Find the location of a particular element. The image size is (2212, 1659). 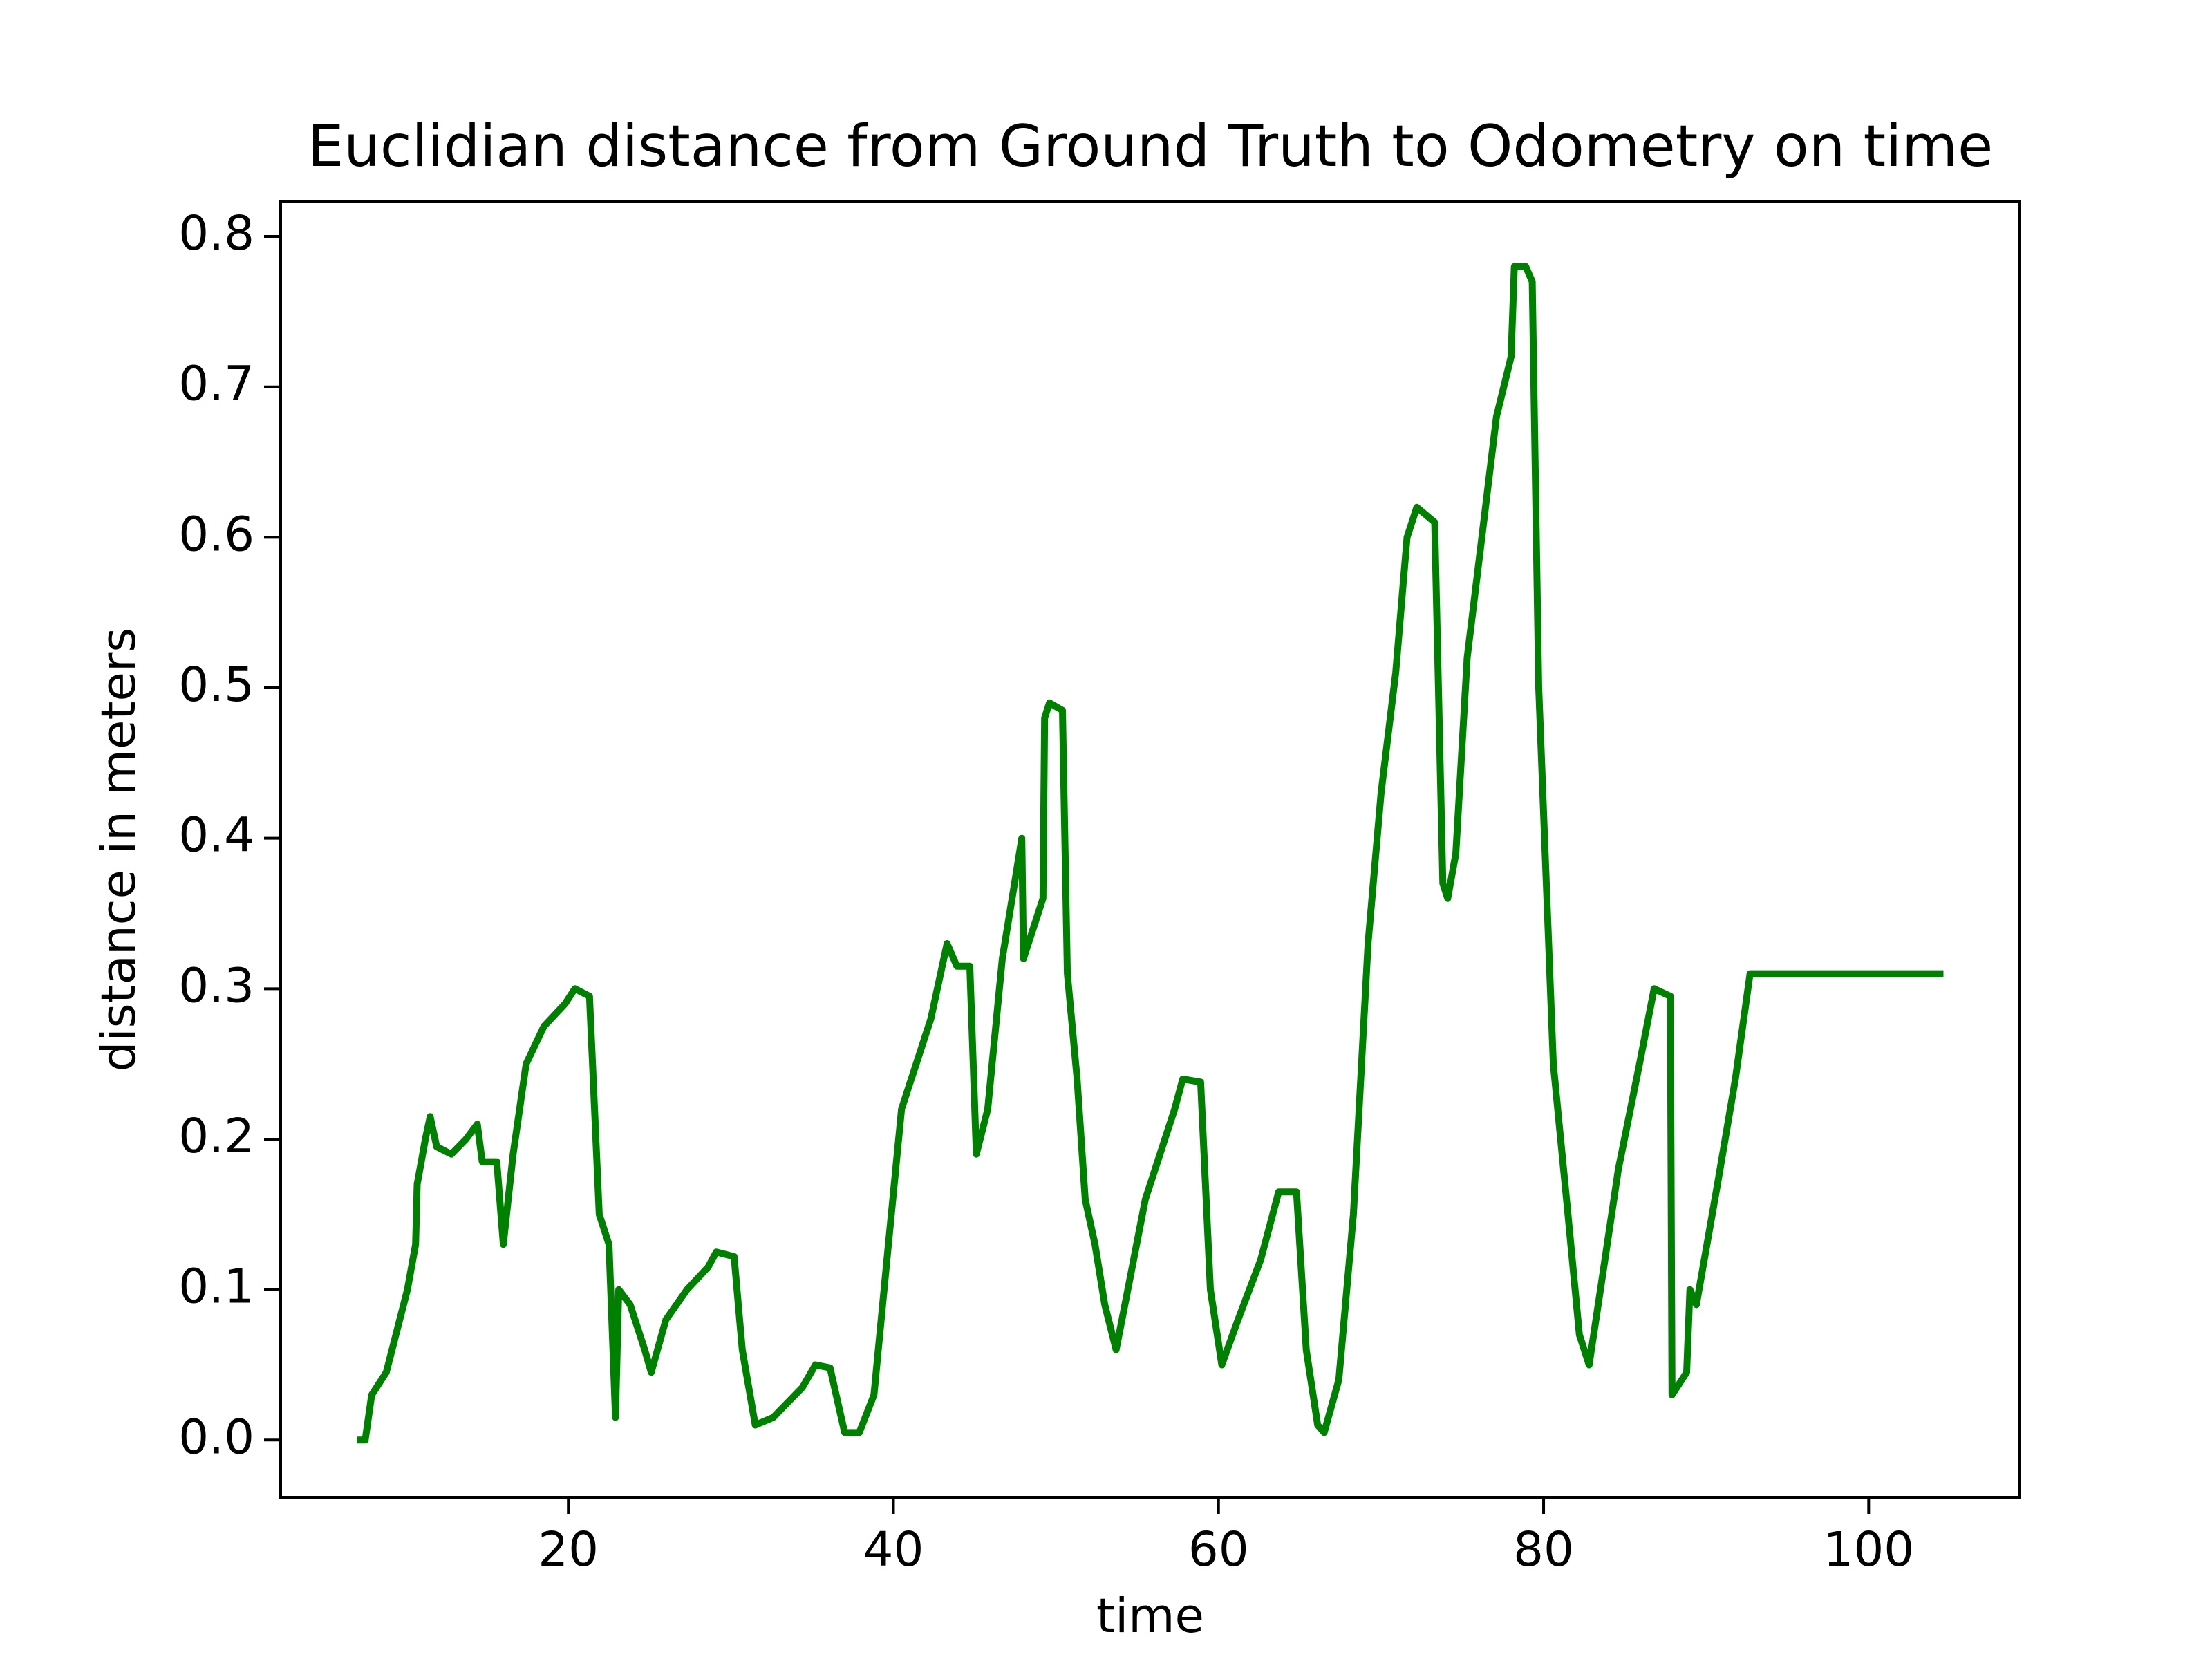

y-tick-label: 0.3 is located at coordinates (216, 985).